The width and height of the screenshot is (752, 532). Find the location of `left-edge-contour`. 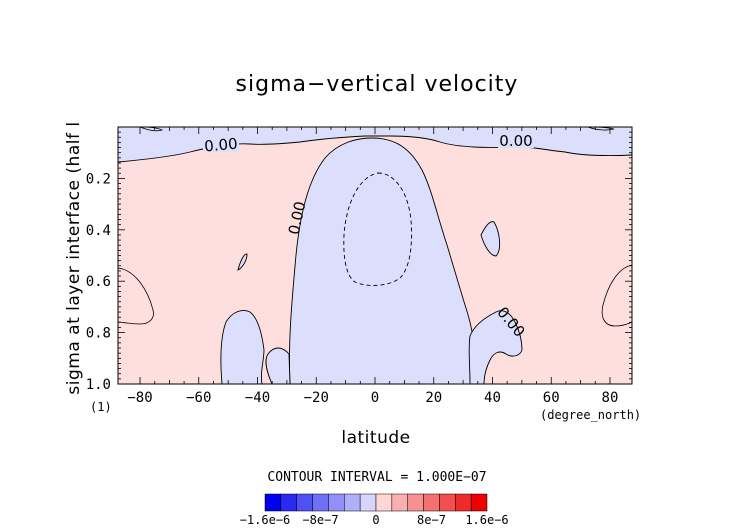

left-edge-contour is located at coordinates (136, 296).